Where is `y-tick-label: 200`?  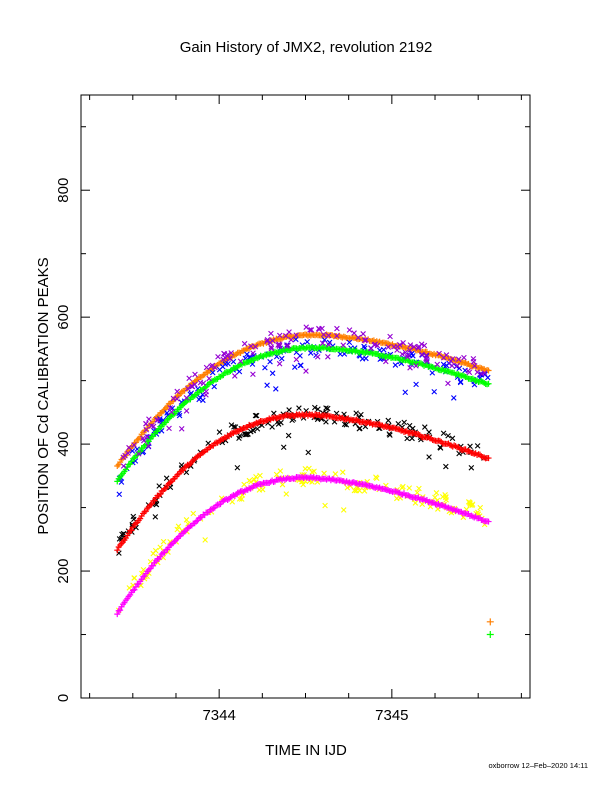
y-tick-label: 200 is located at coordinates (63, 571).